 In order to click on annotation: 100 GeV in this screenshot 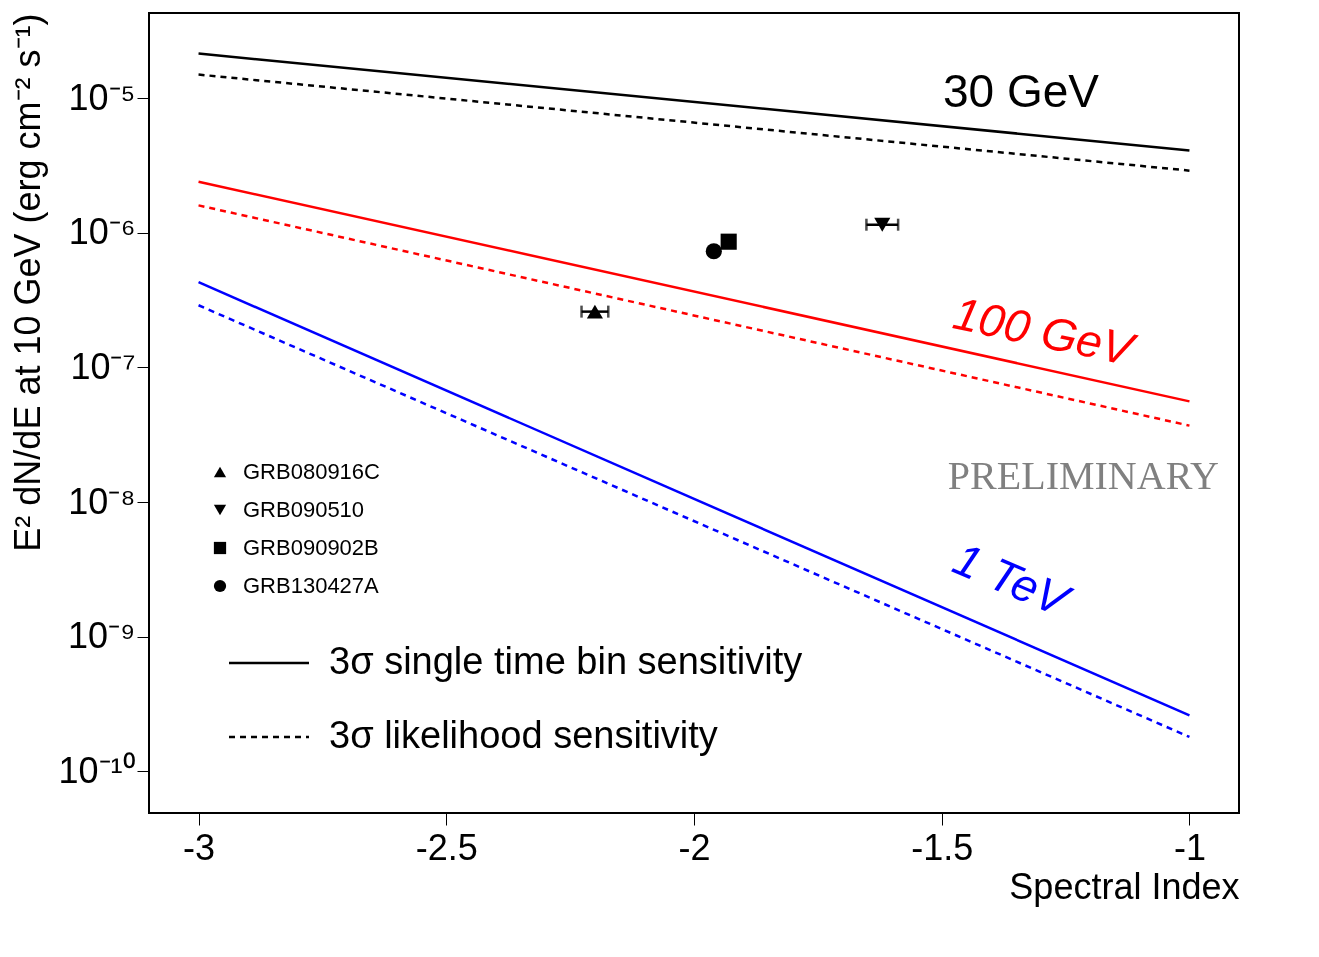, I will do `click(1045, 331)`.